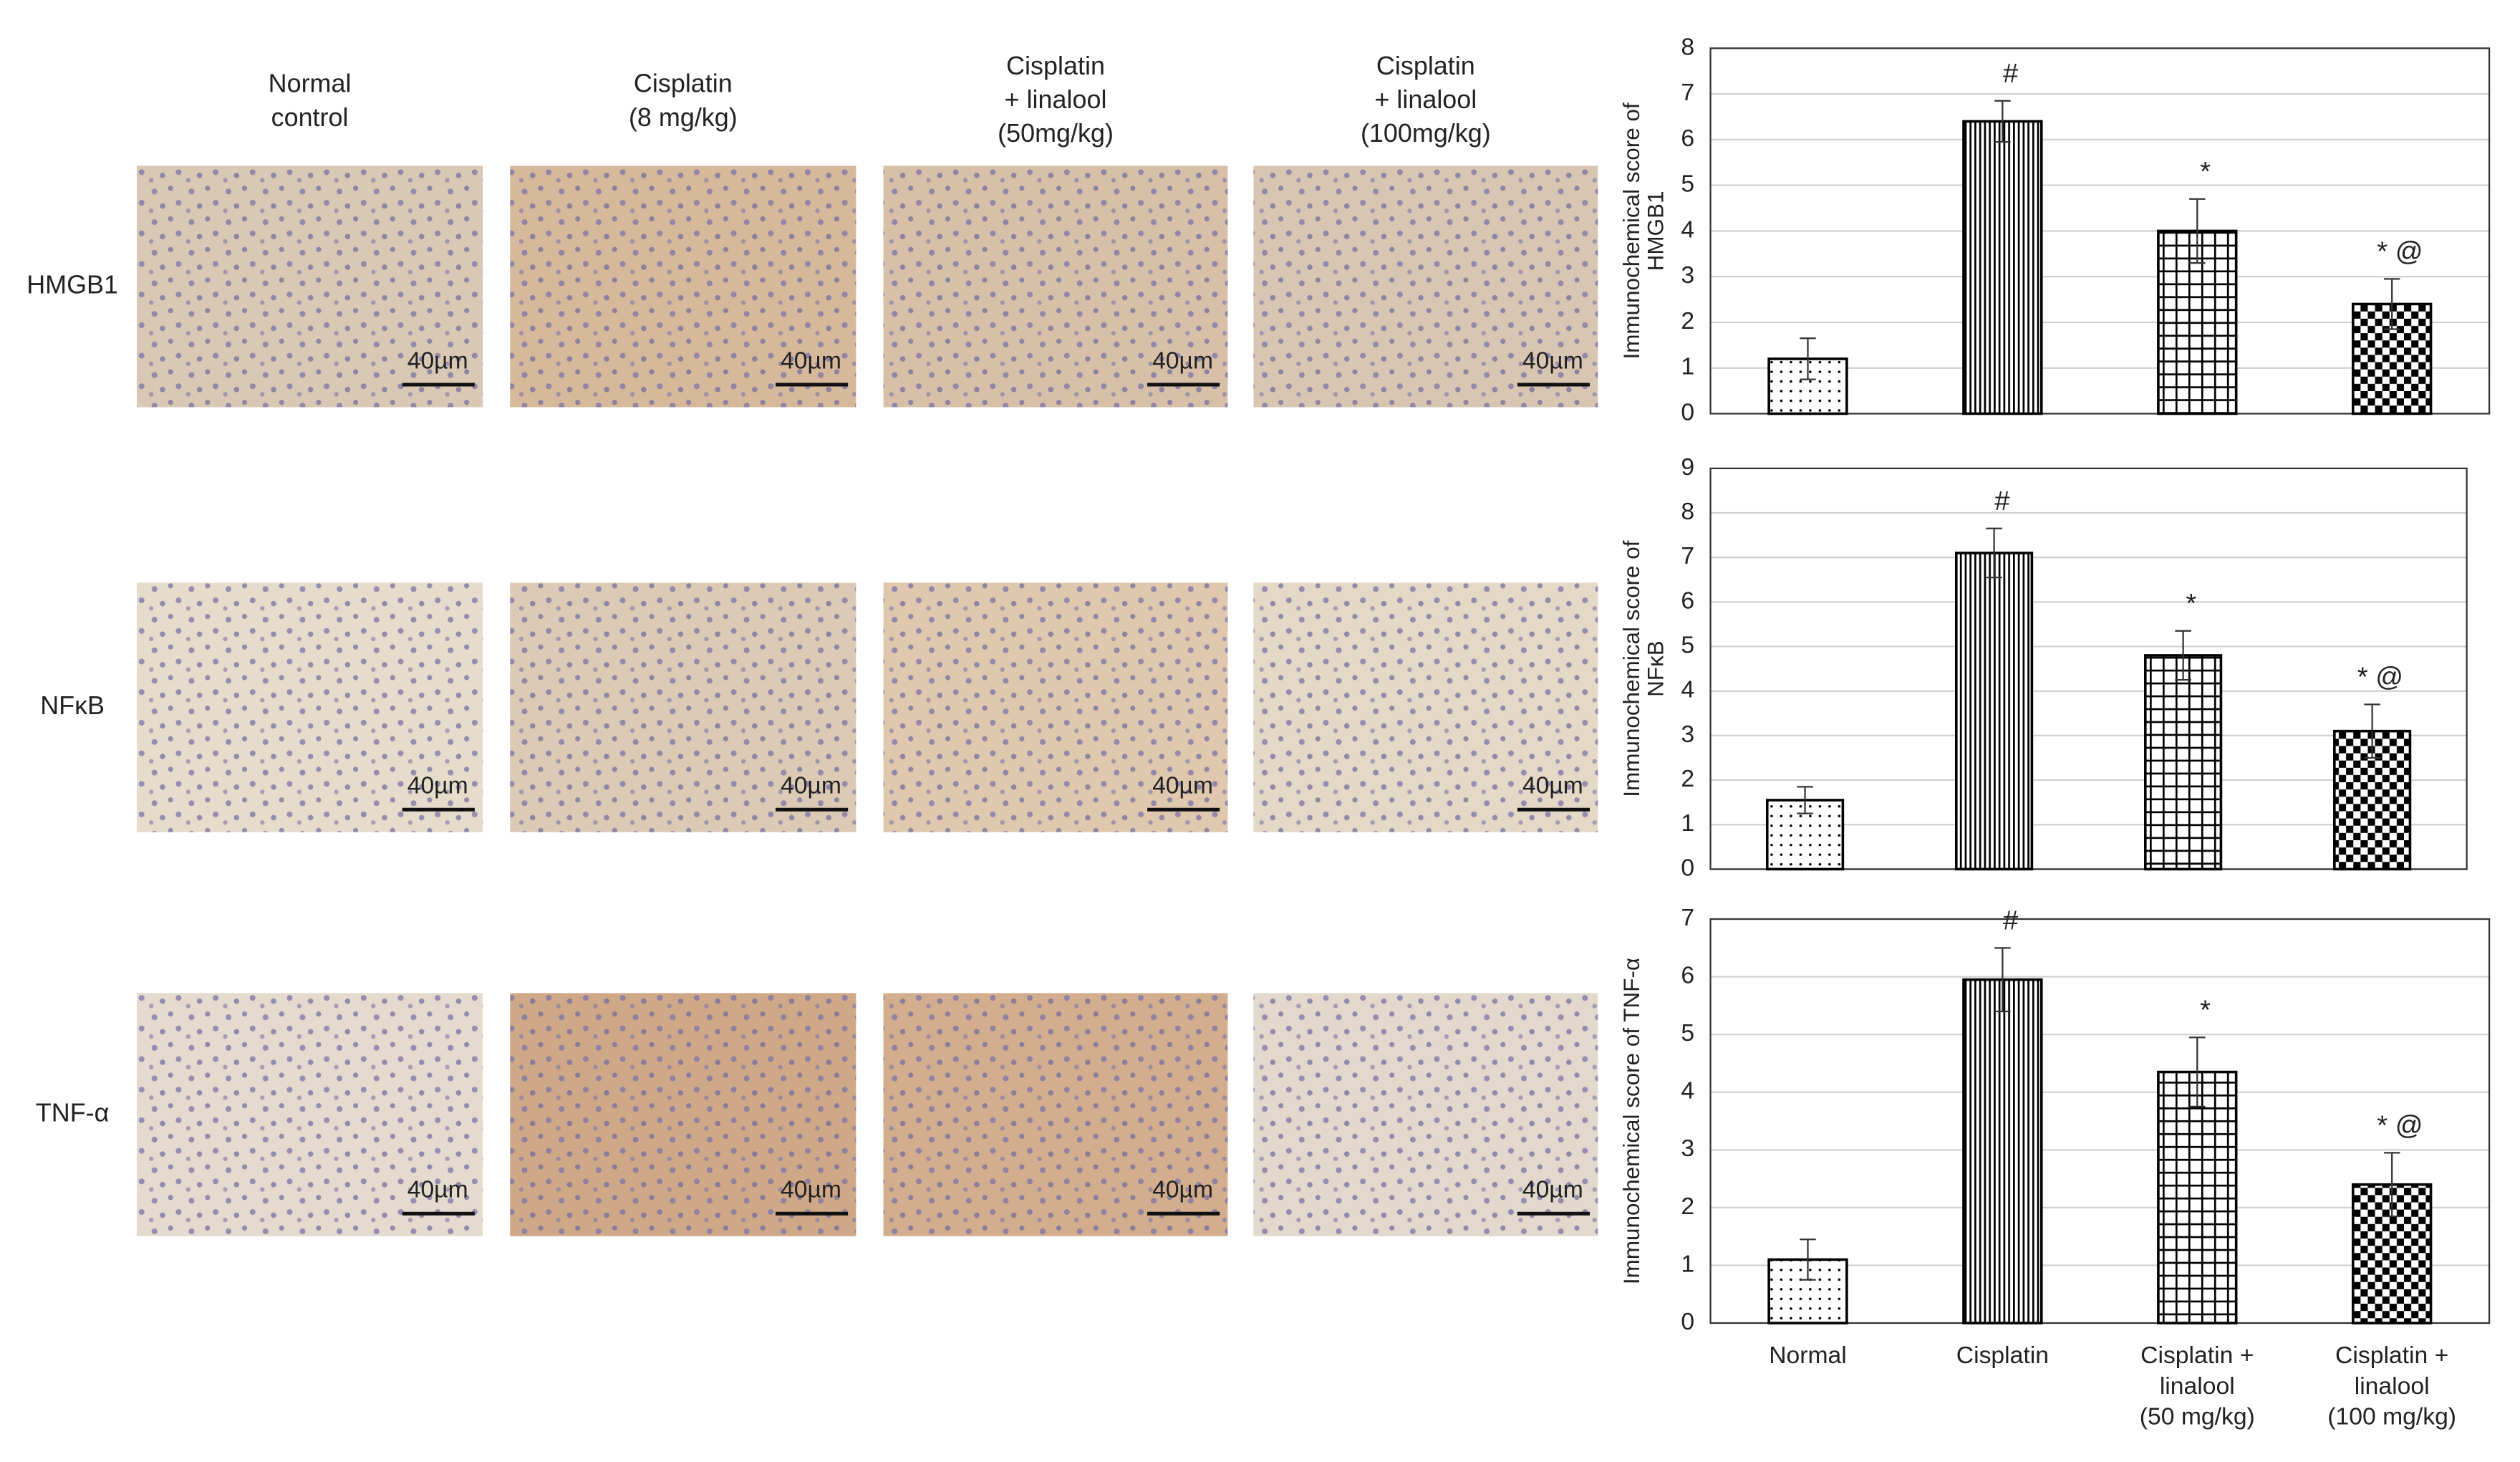  I want to click on column-header: (100mg/kg), so click(1426, 133).